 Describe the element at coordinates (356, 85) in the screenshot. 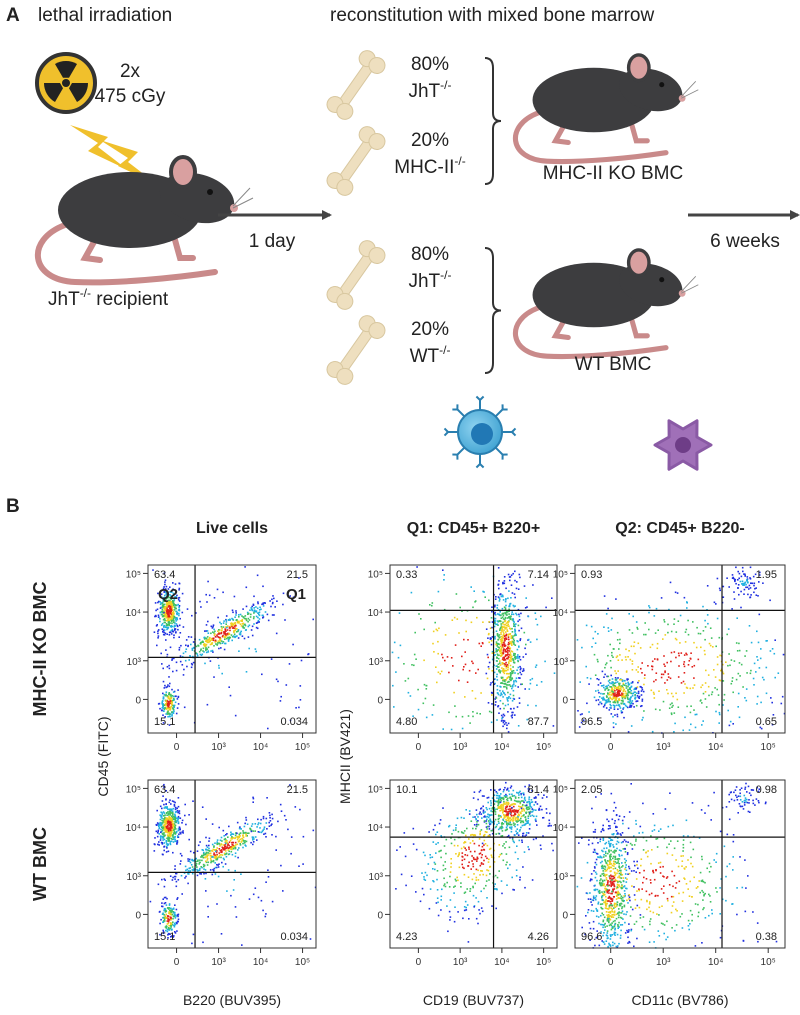

I see `bone` at that location.